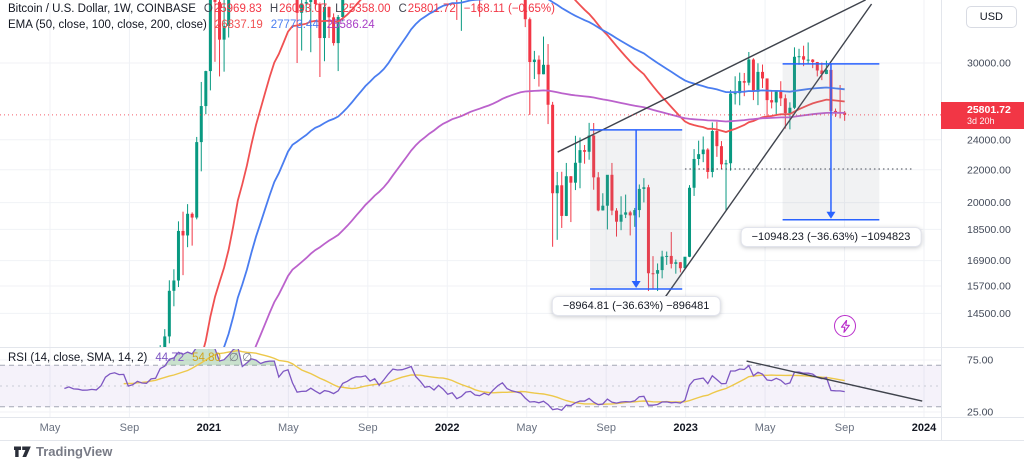  I want to click on currency-usd-button: USD, so click(991, 17).